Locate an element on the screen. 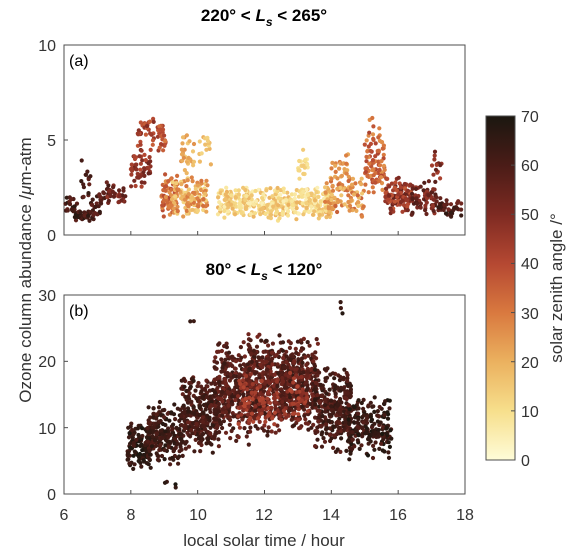 The image size is (568, 552). xtick-14: 14 is located at coordinates (331, 515).